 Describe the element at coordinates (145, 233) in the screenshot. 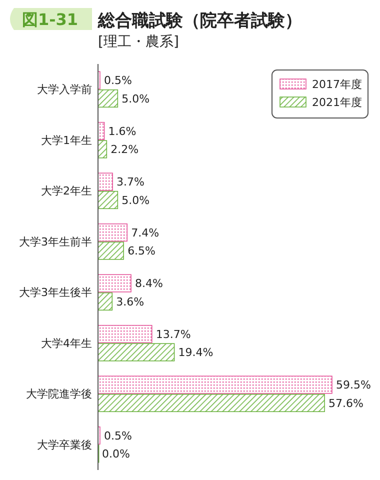

I see `data-label: 7.4%` at that location.